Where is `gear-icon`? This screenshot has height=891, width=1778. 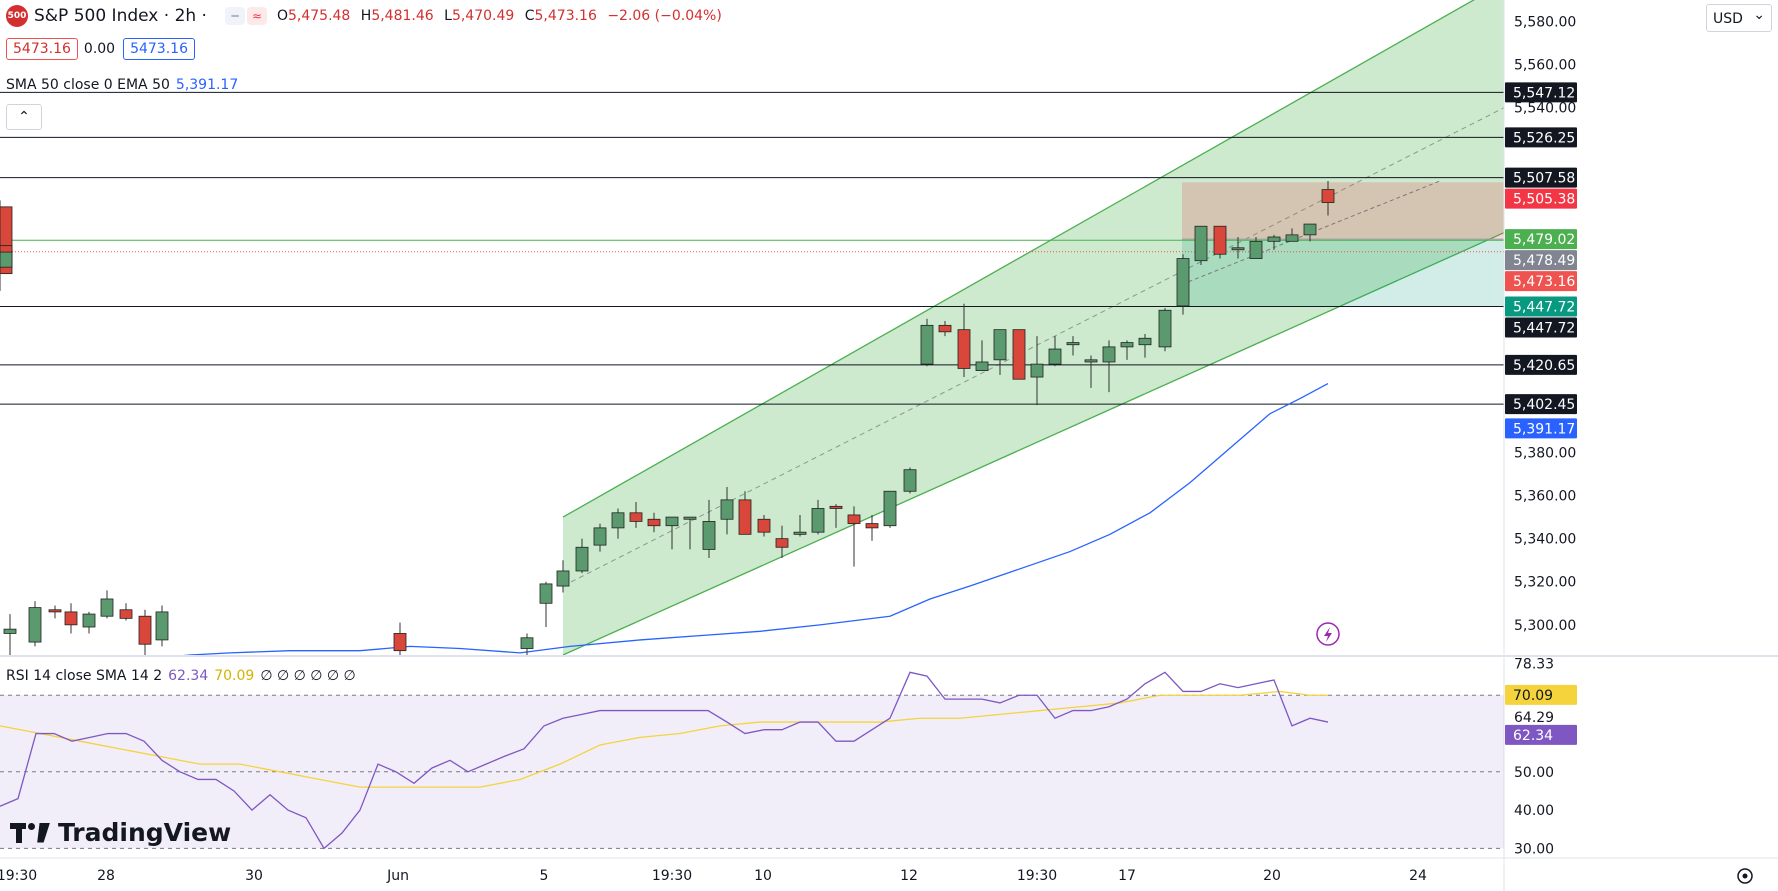
gear-icon is located at coordinates (1745, 876).